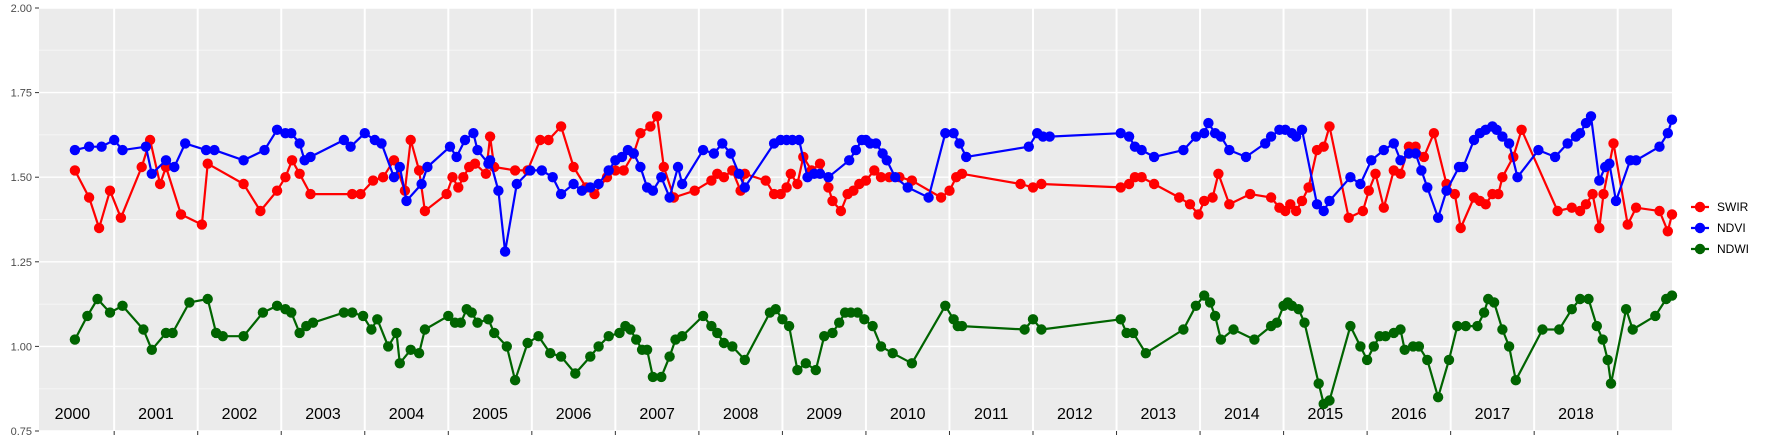  Describe the element at coordinates (991, 414) in the screenshot. I see `year-label: 2011` at that location.